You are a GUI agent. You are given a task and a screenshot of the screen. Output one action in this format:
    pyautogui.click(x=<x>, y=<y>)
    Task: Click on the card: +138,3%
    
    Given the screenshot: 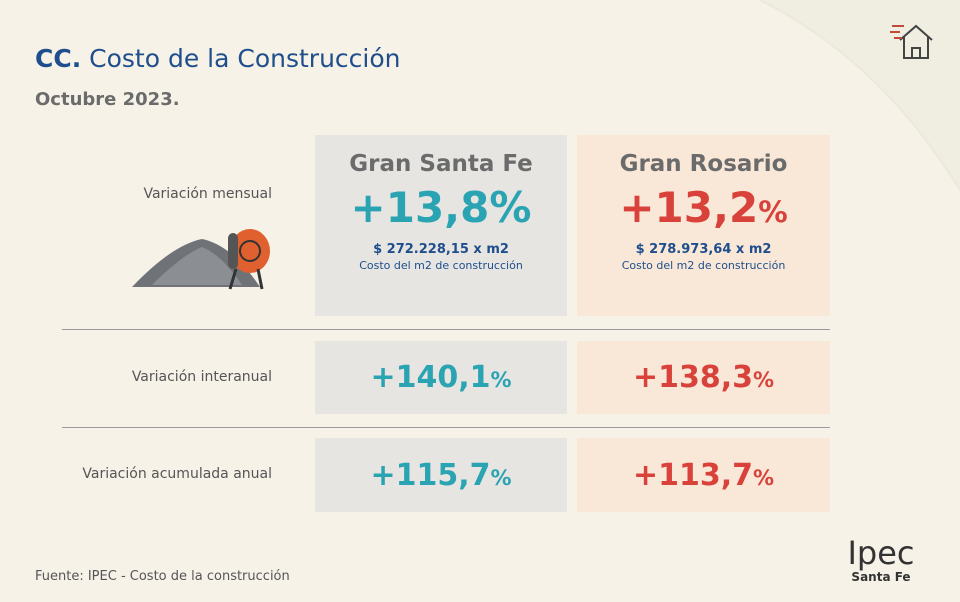 What is the action you would take?
    pyautogui.click(x=703, y=377)
    